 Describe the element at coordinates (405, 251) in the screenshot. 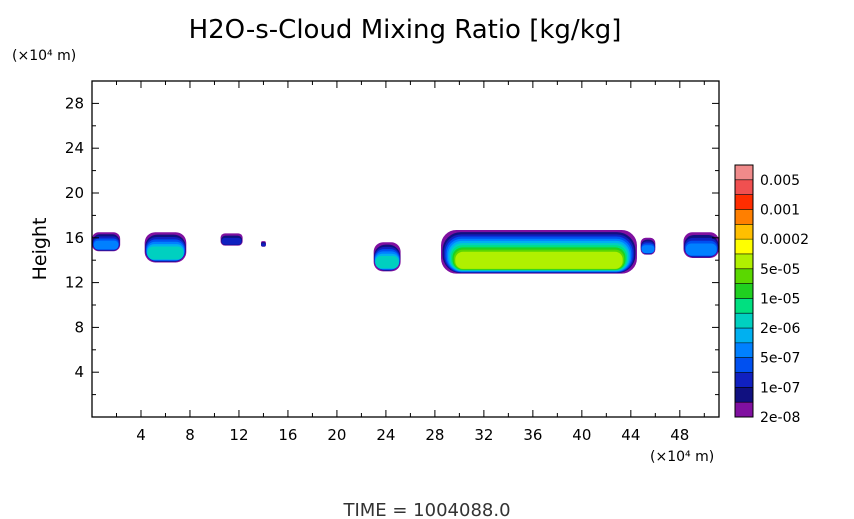

I see `cloud-fields` at that location.